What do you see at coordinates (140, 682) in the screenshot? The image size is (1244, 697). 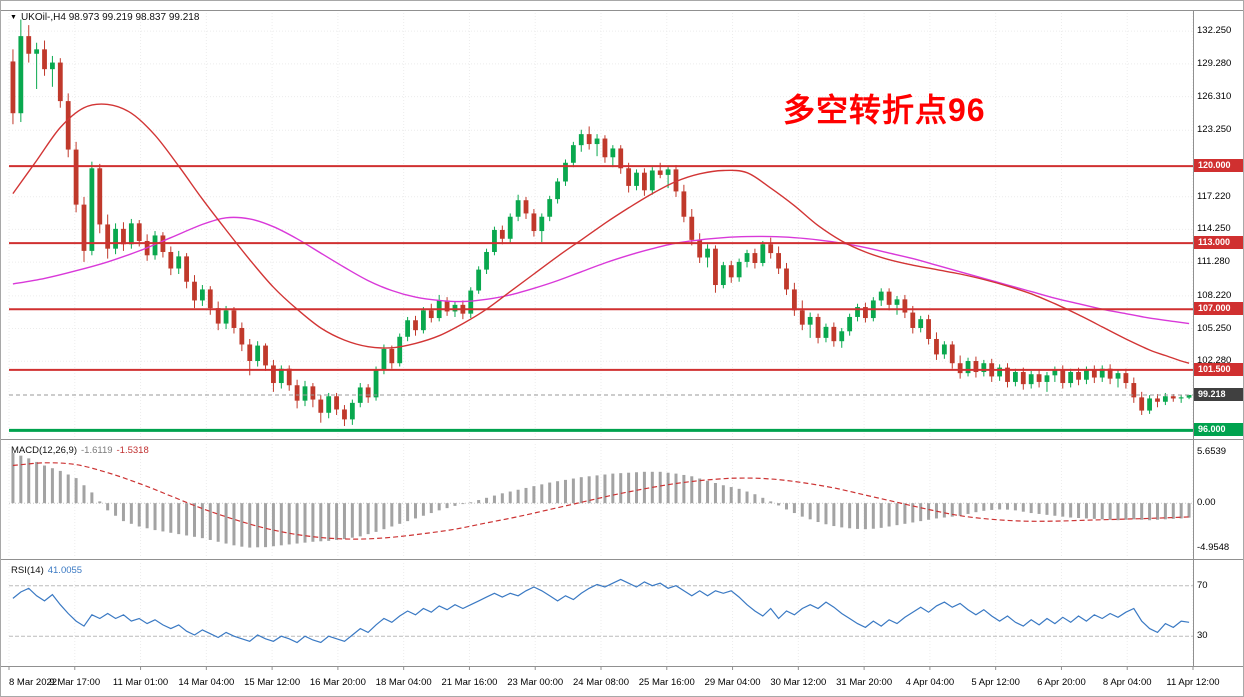 I see `time-axis-label: 11 Mar 01:00` at bounding box center [140, 682].